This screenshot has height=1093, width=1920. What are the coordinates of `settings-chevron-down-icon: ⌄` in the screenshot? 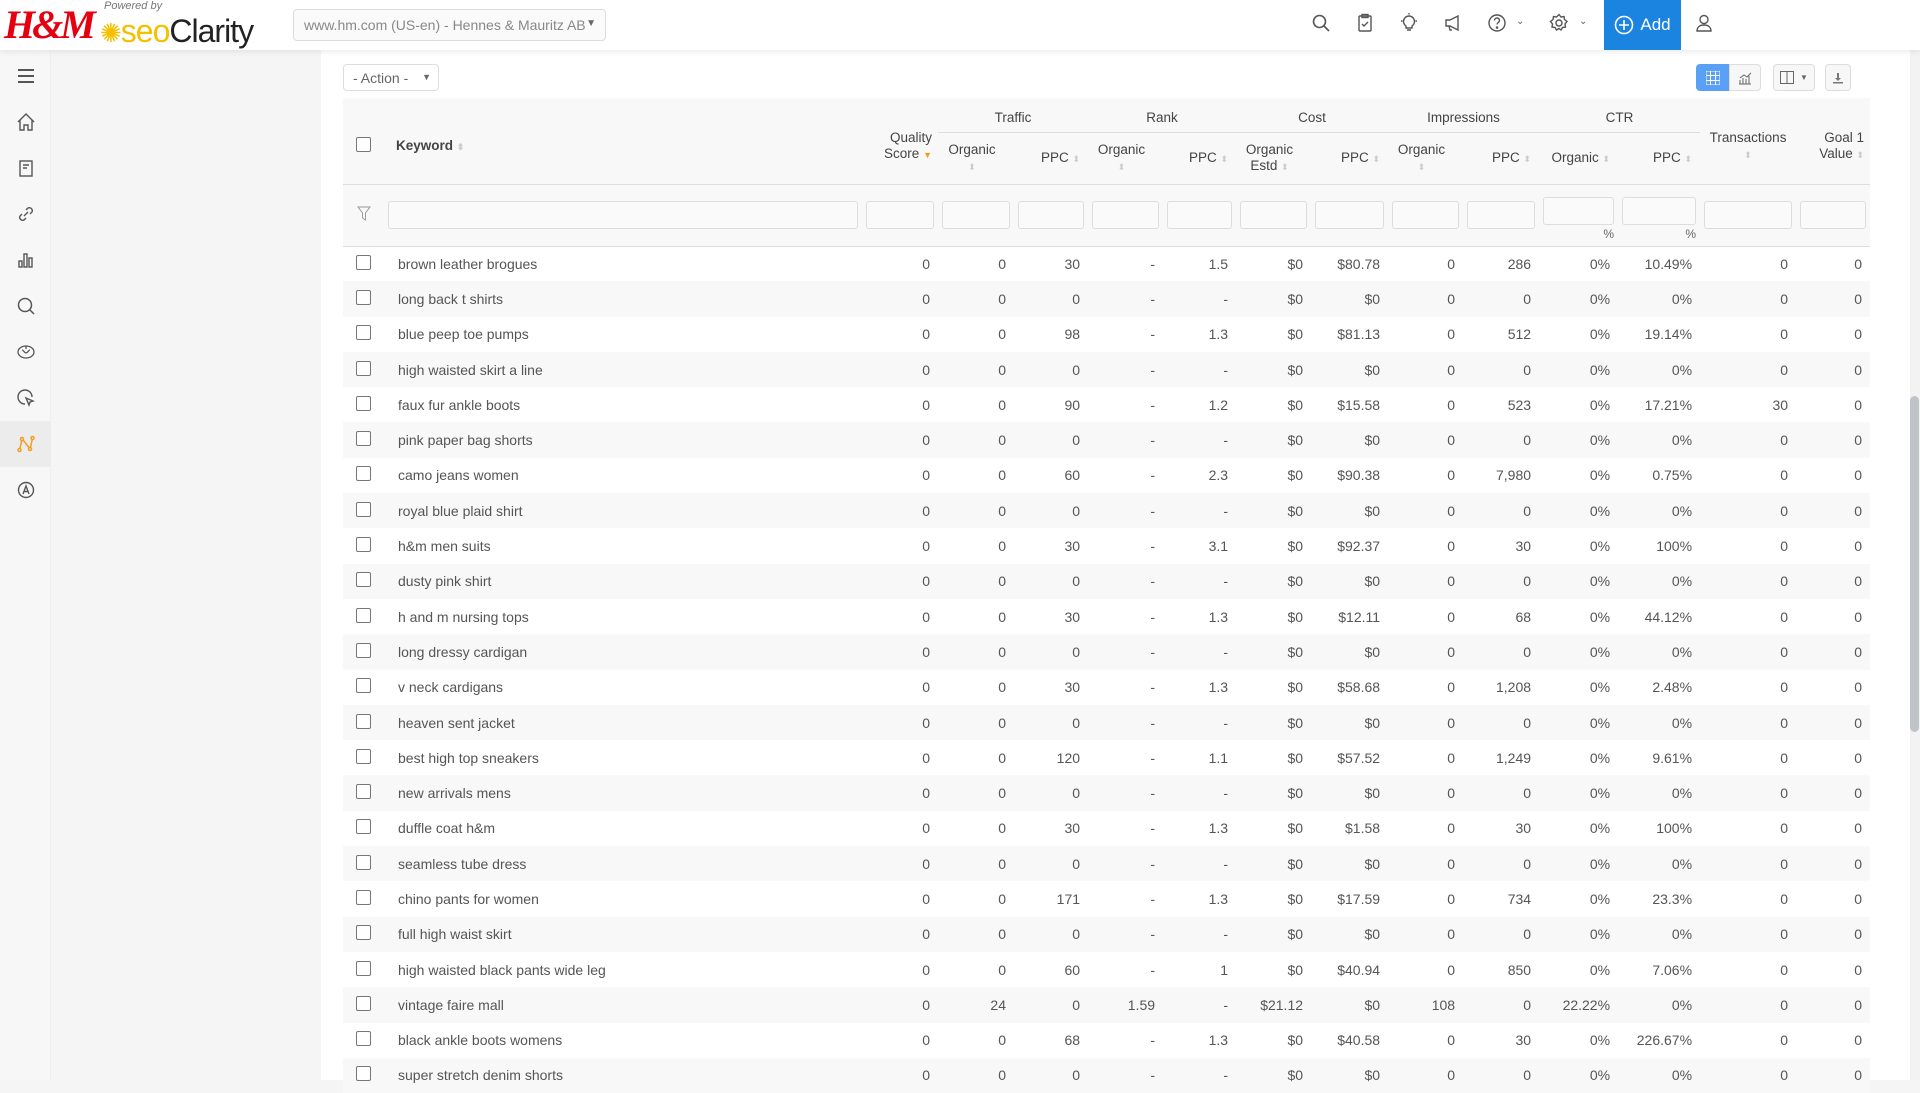 It's located at (1583, 21).